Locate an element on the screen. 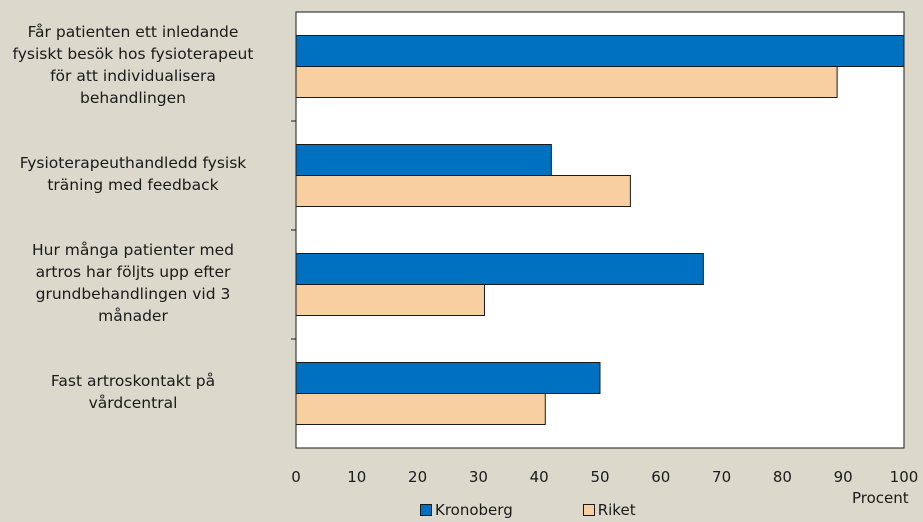  legend: Kronoberg Riket is located at coordinates (528, 510).